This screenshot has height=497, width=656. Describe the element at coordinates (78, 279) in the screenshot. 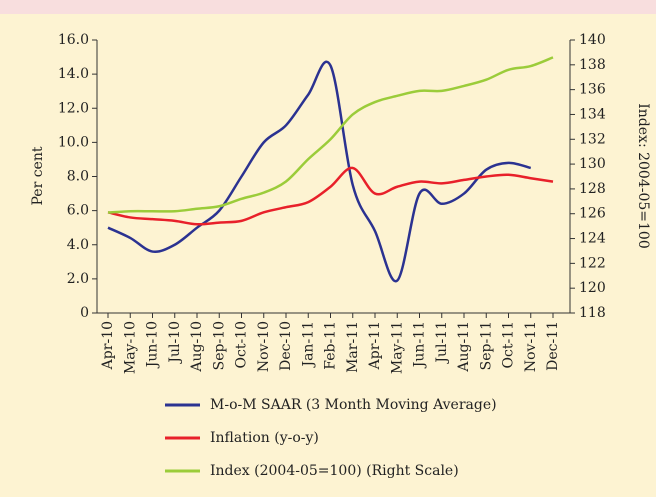

I see `y-tick-label: 2.0` at that location.